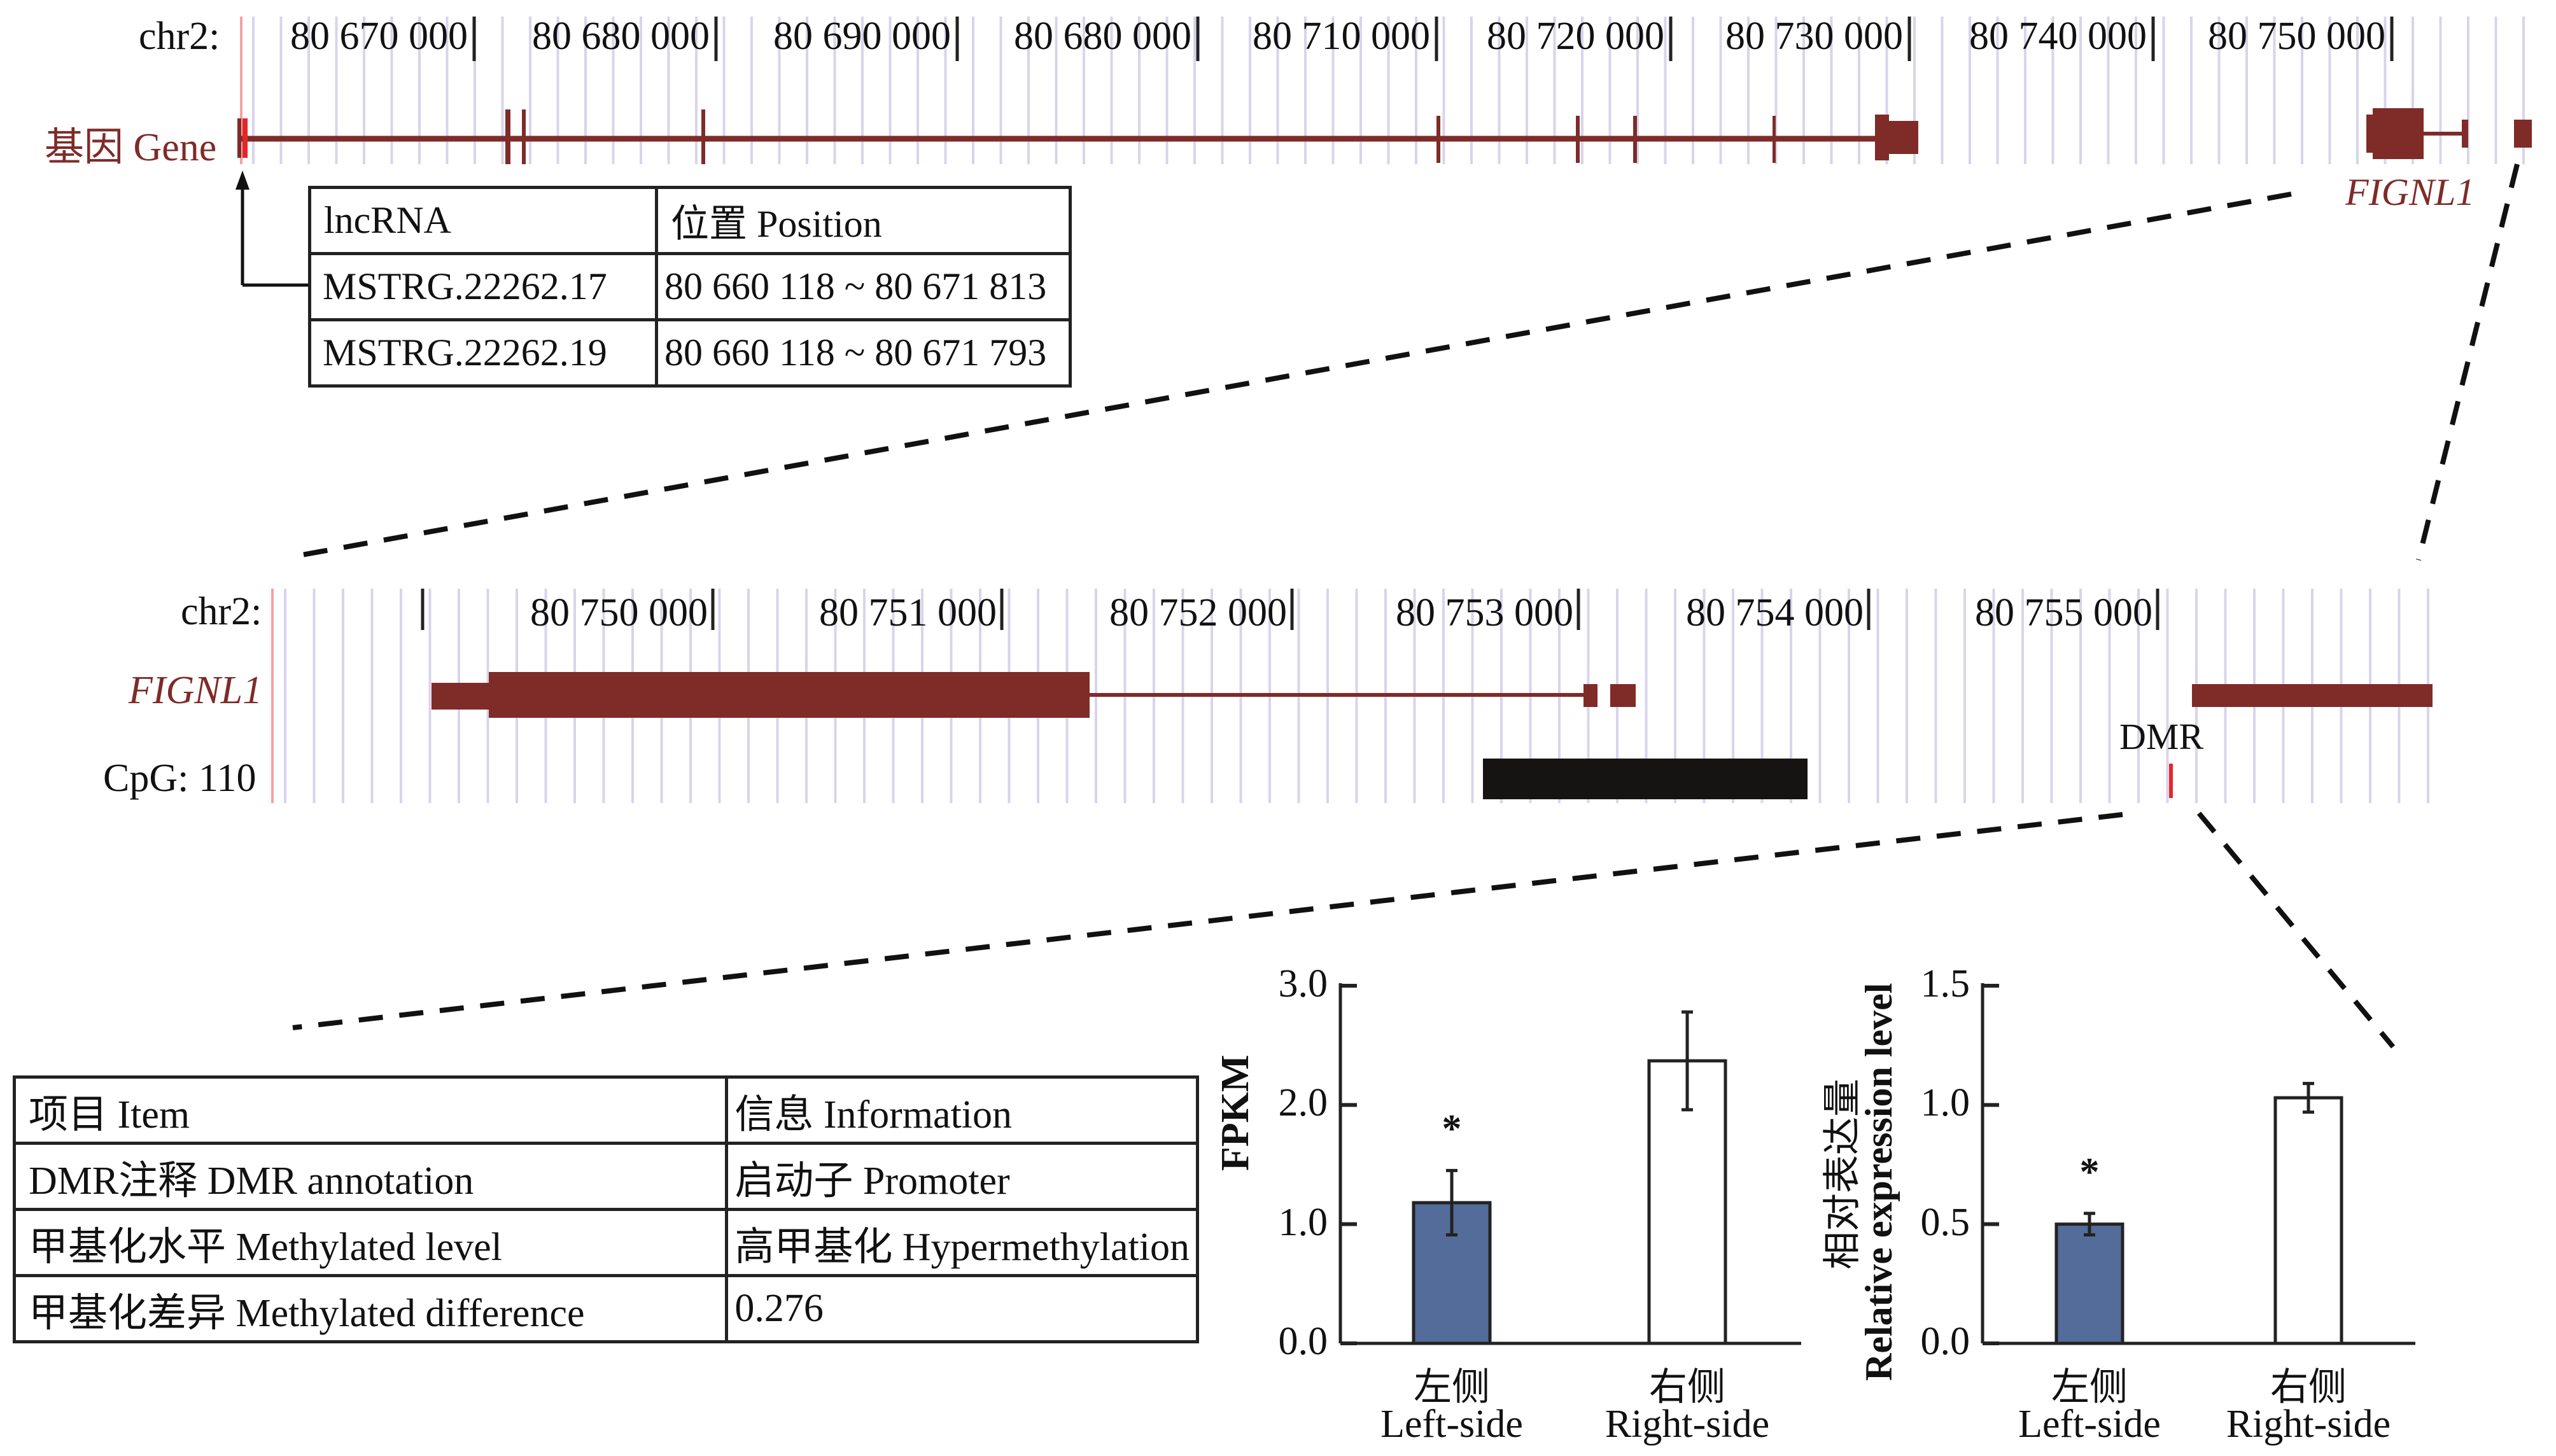  I want to click on ruler-tick-label: 80 755 000, so click(2063, 612).